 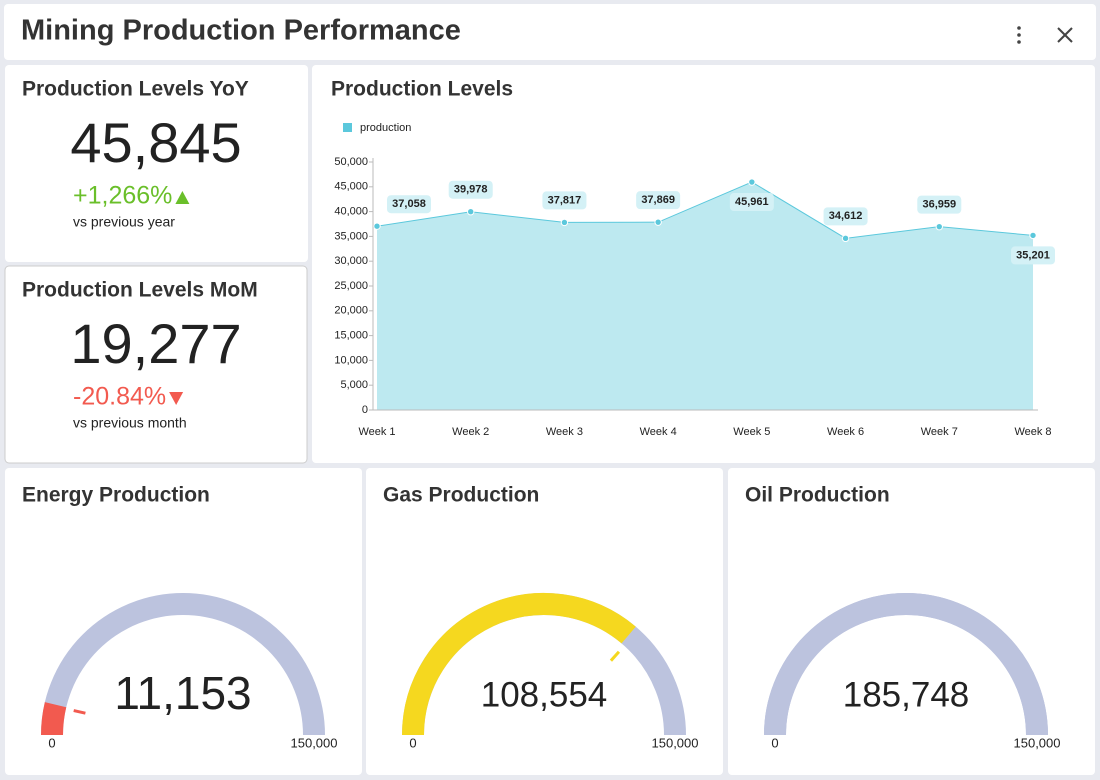 I want to click on x-tick-label: Week 2, so click(x=470, y=432).